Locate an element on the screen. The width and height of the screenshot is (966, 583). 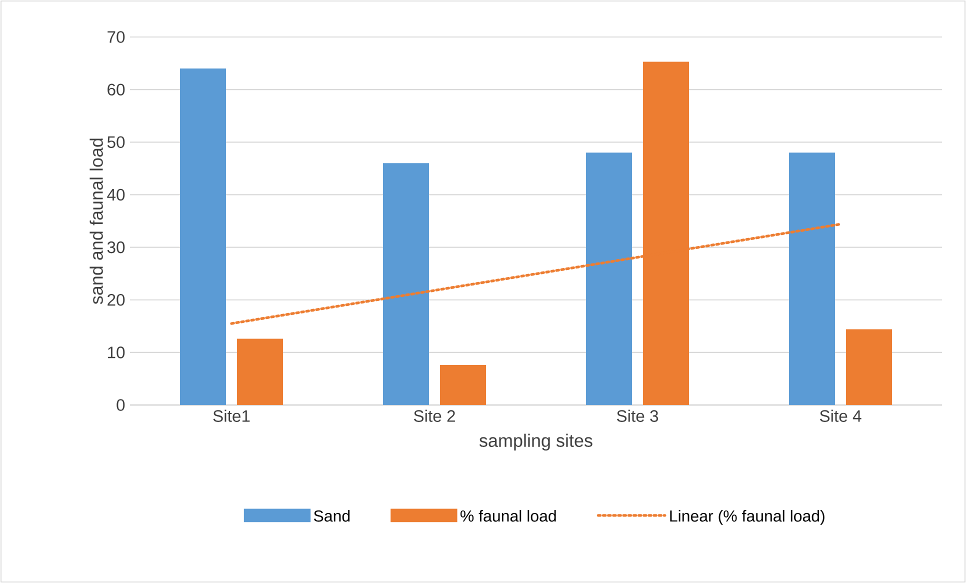
y-axis-title: sand and faunal load is located at coordinates (96, 221).